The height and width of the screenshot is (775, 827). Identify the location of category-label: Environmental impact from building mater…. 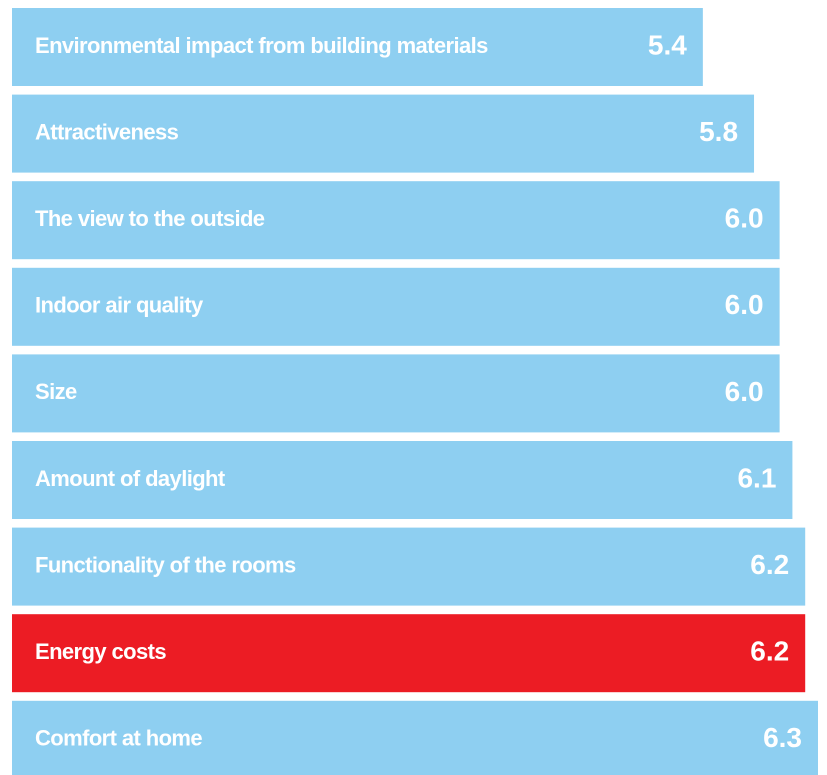
(261, 45).